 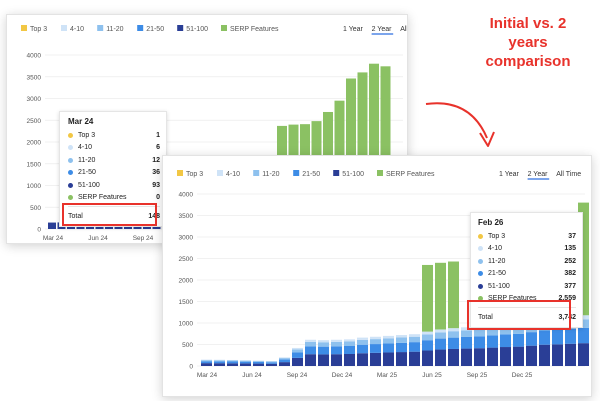 I want to click on y-tick-label: 4000, so click(x=186, y=195).